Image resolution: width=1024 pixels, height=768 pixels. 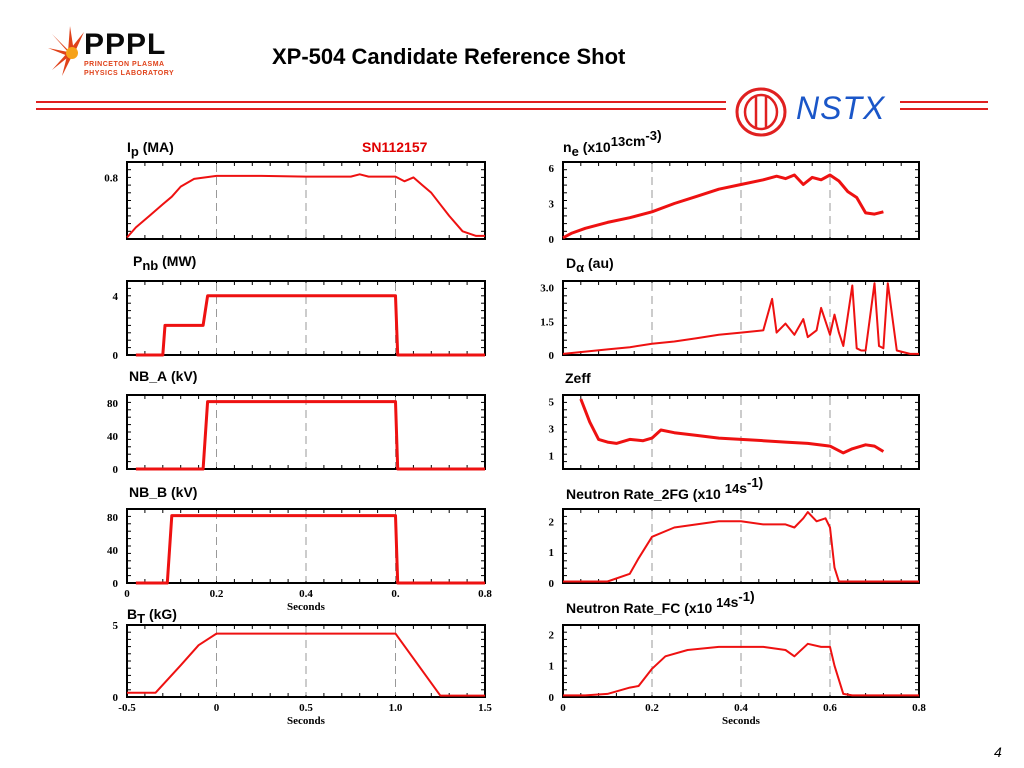 I want to click on label-unit: (kV), so click(x=184, y=492).